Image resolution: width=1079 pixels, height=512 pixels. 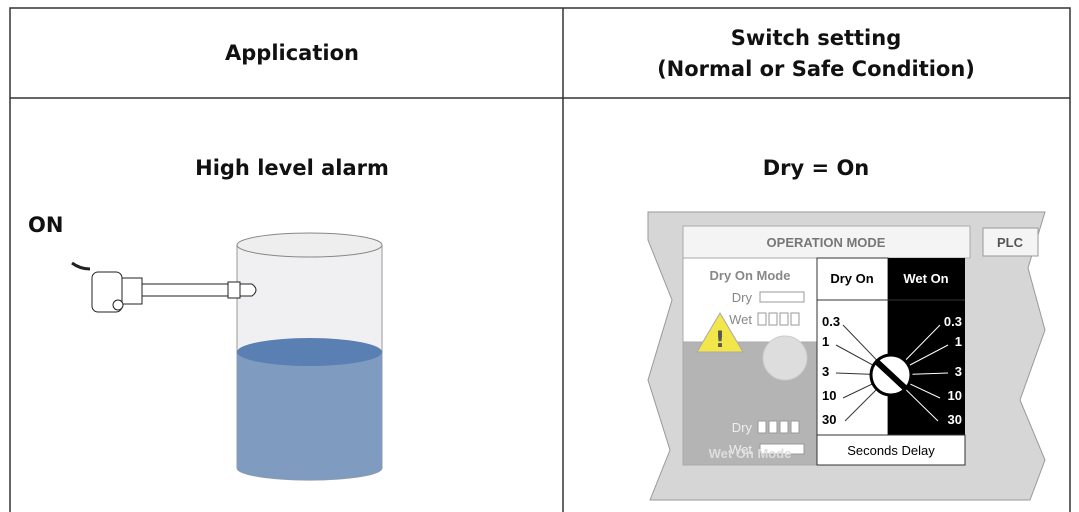 What do you see at coordinates (750, 275) in the screenshot?
I see `dry-on-mode: Dry On Mode` at bounding box center [750, 275].